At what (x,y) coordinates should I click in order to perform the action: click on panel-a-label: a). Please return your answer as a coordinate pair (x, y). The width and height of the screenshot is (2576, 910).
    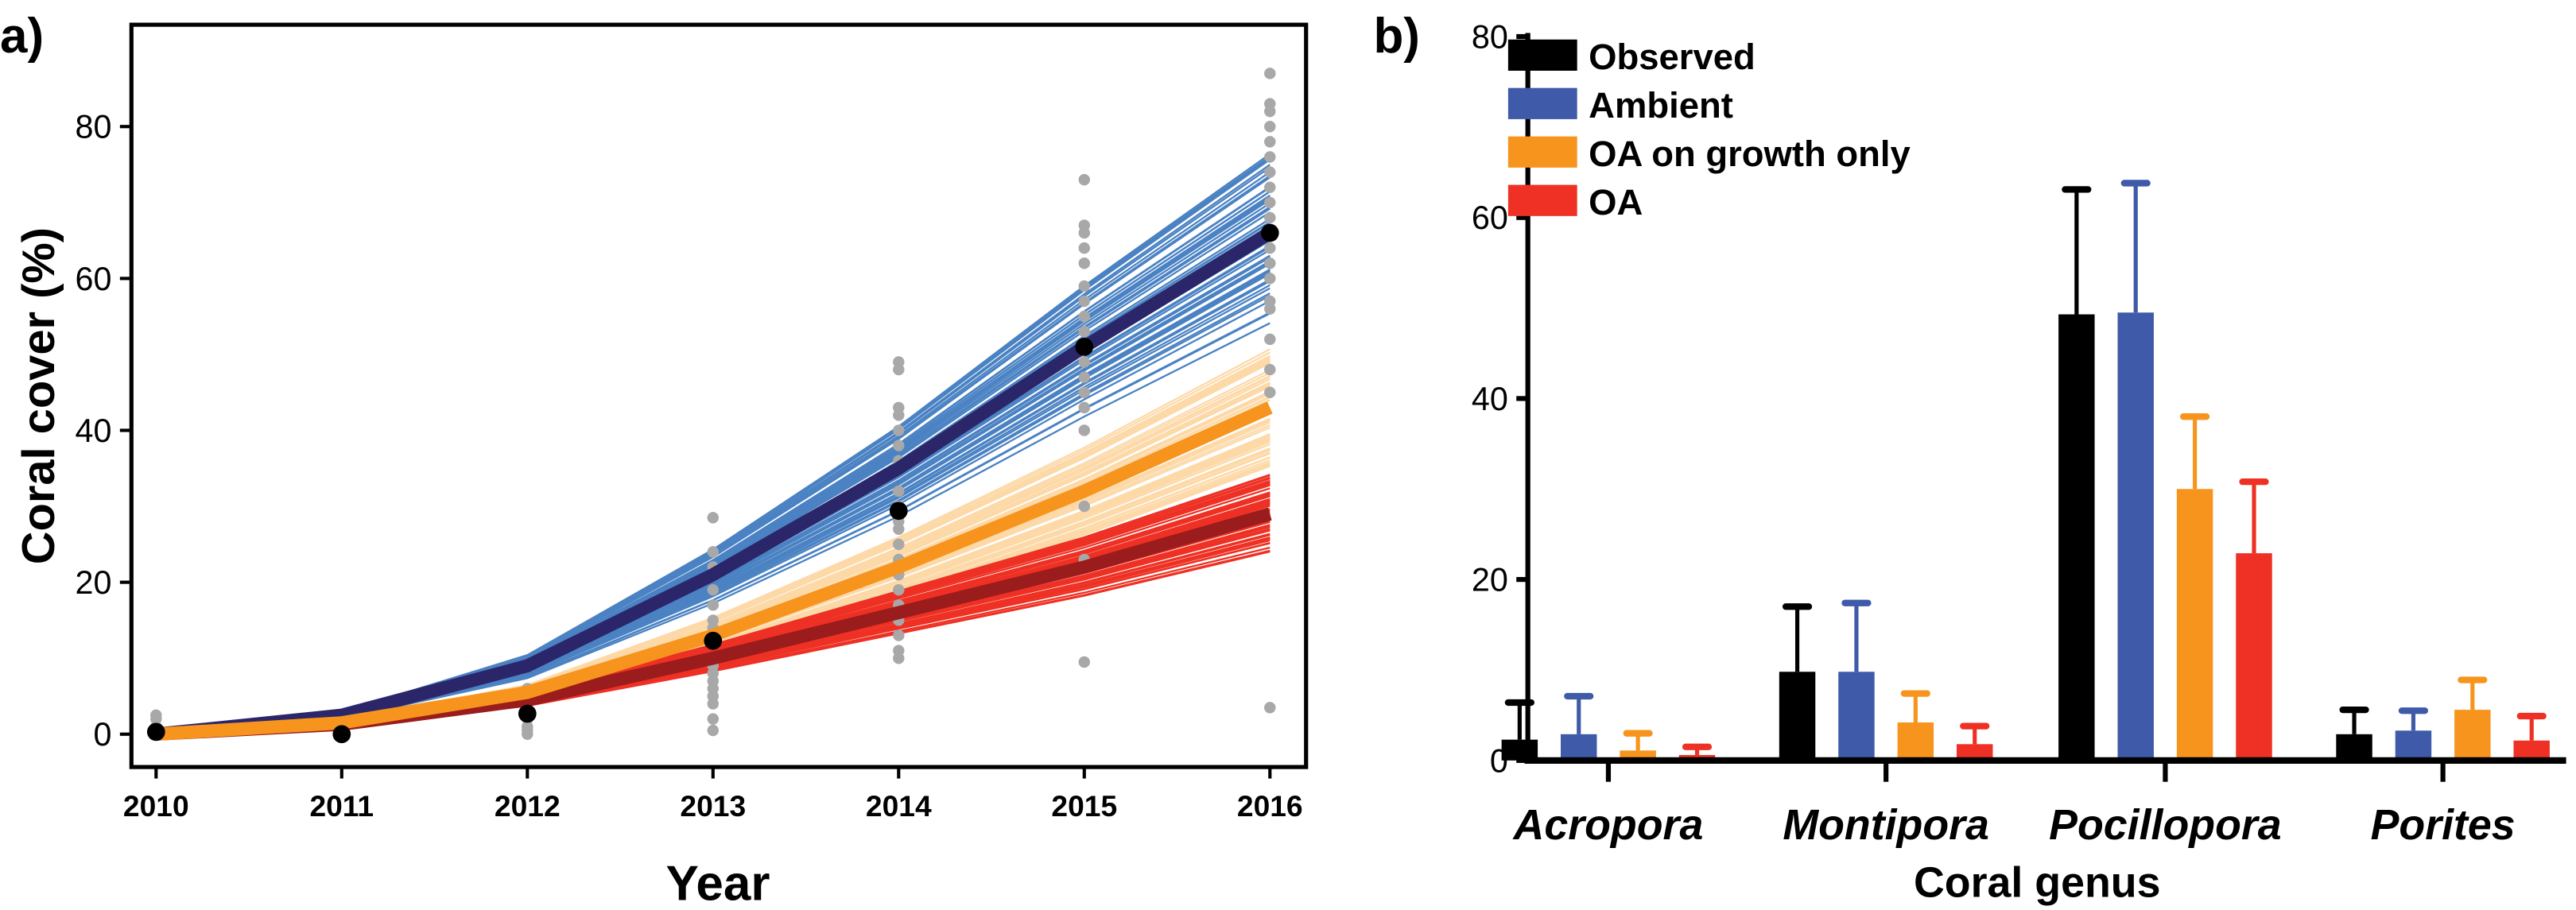
    Looking at the image, I should click on (22, 36).